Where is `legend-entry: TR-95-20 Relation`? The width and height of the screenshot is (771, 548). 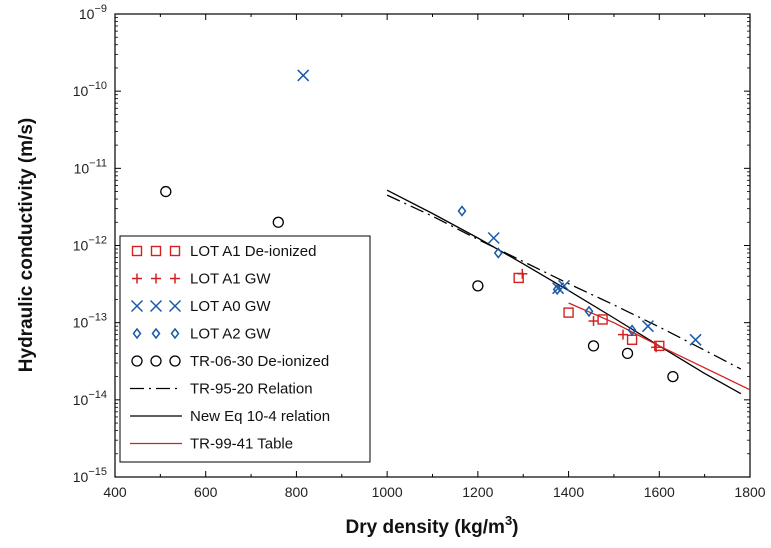
legend-entry: TR-95-20 Relation is located at coordinates (221, 389).